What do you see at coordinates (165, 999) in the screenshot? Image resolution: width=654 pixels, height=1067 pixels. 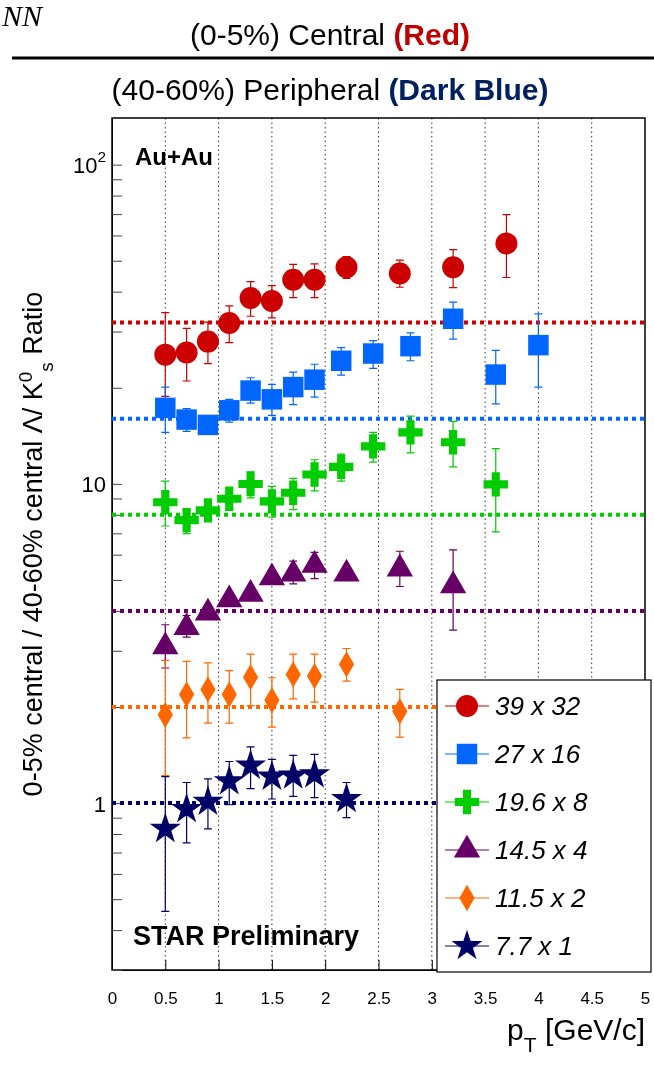 I see `x-tick-label: 0.5` at bounding box center [165, 999].